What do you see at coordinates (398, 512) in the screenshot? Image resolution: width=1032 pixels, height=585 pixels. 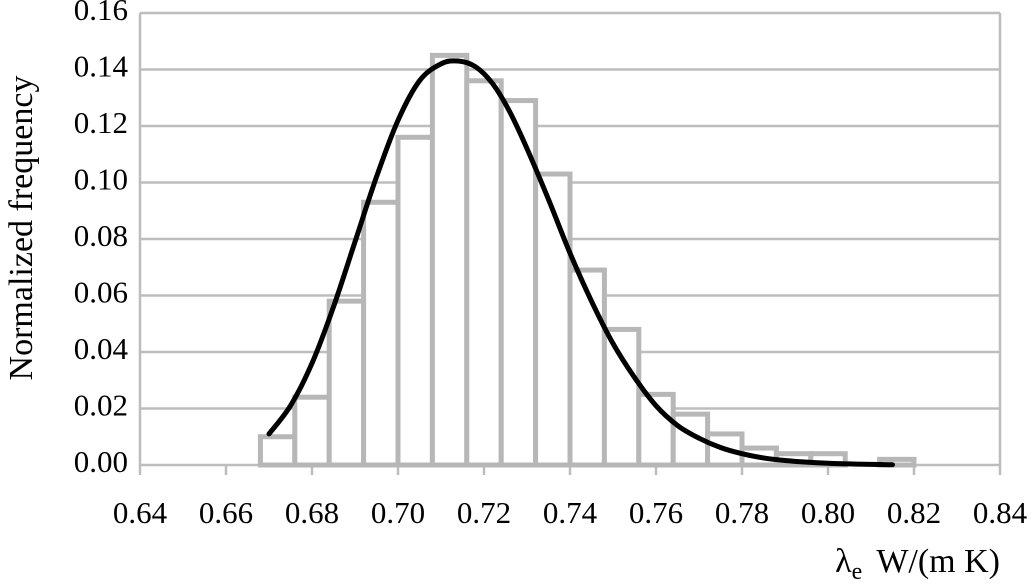 I see `x-tick-label: 0.70` at bounding box center [398, 512].